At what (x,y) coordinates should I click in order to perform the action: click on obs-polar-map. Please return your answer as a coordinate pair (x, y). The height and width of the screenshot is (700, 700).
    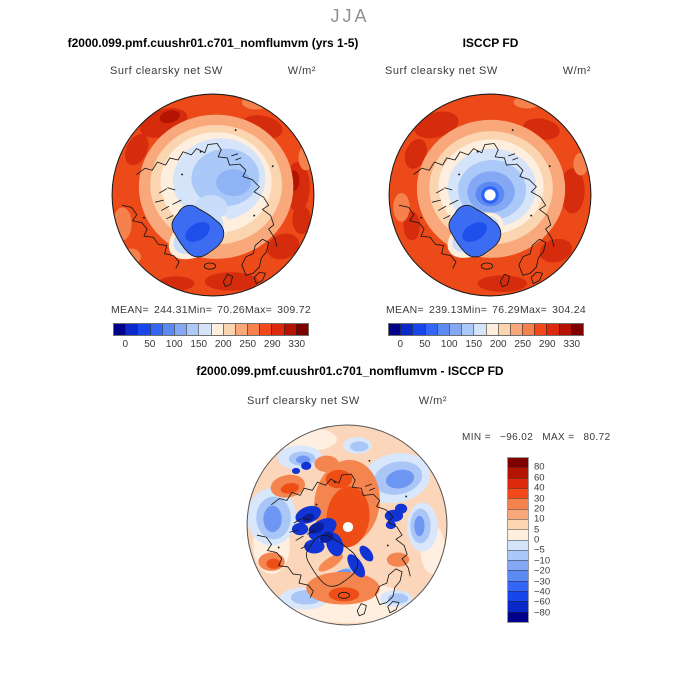
    Looking at the image, I should click on (490, 195).